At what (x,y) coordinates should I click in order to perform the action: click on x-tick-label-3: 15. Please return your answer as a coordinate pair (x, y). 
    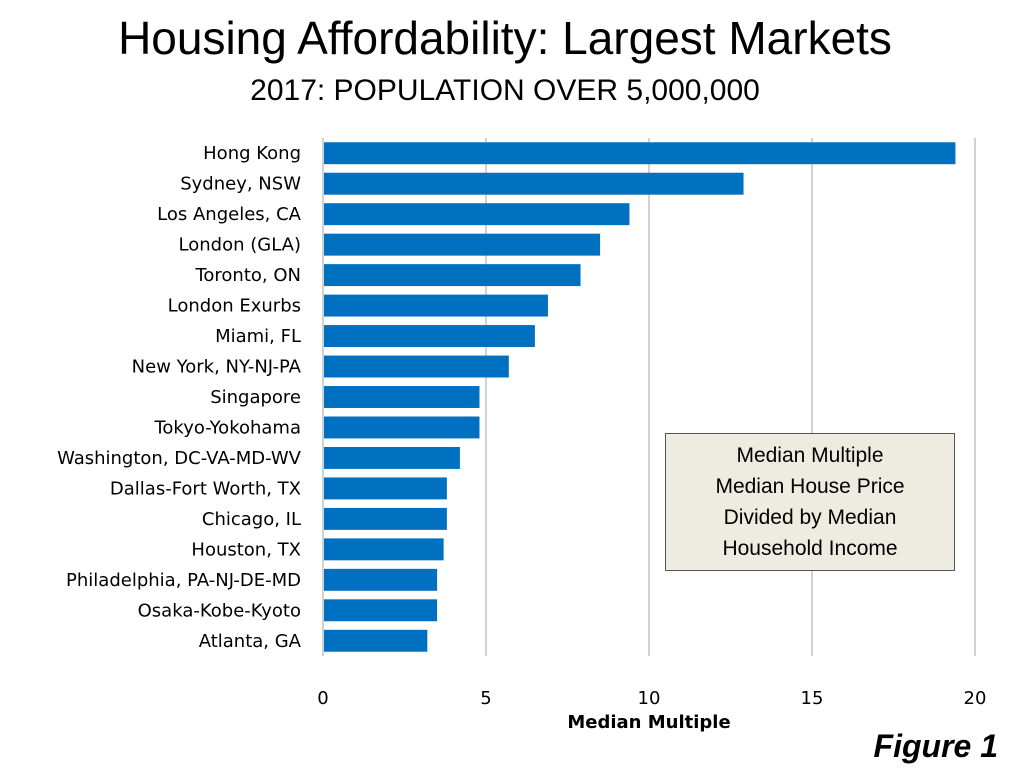
    Looking at the image, I should click on (812, 698).